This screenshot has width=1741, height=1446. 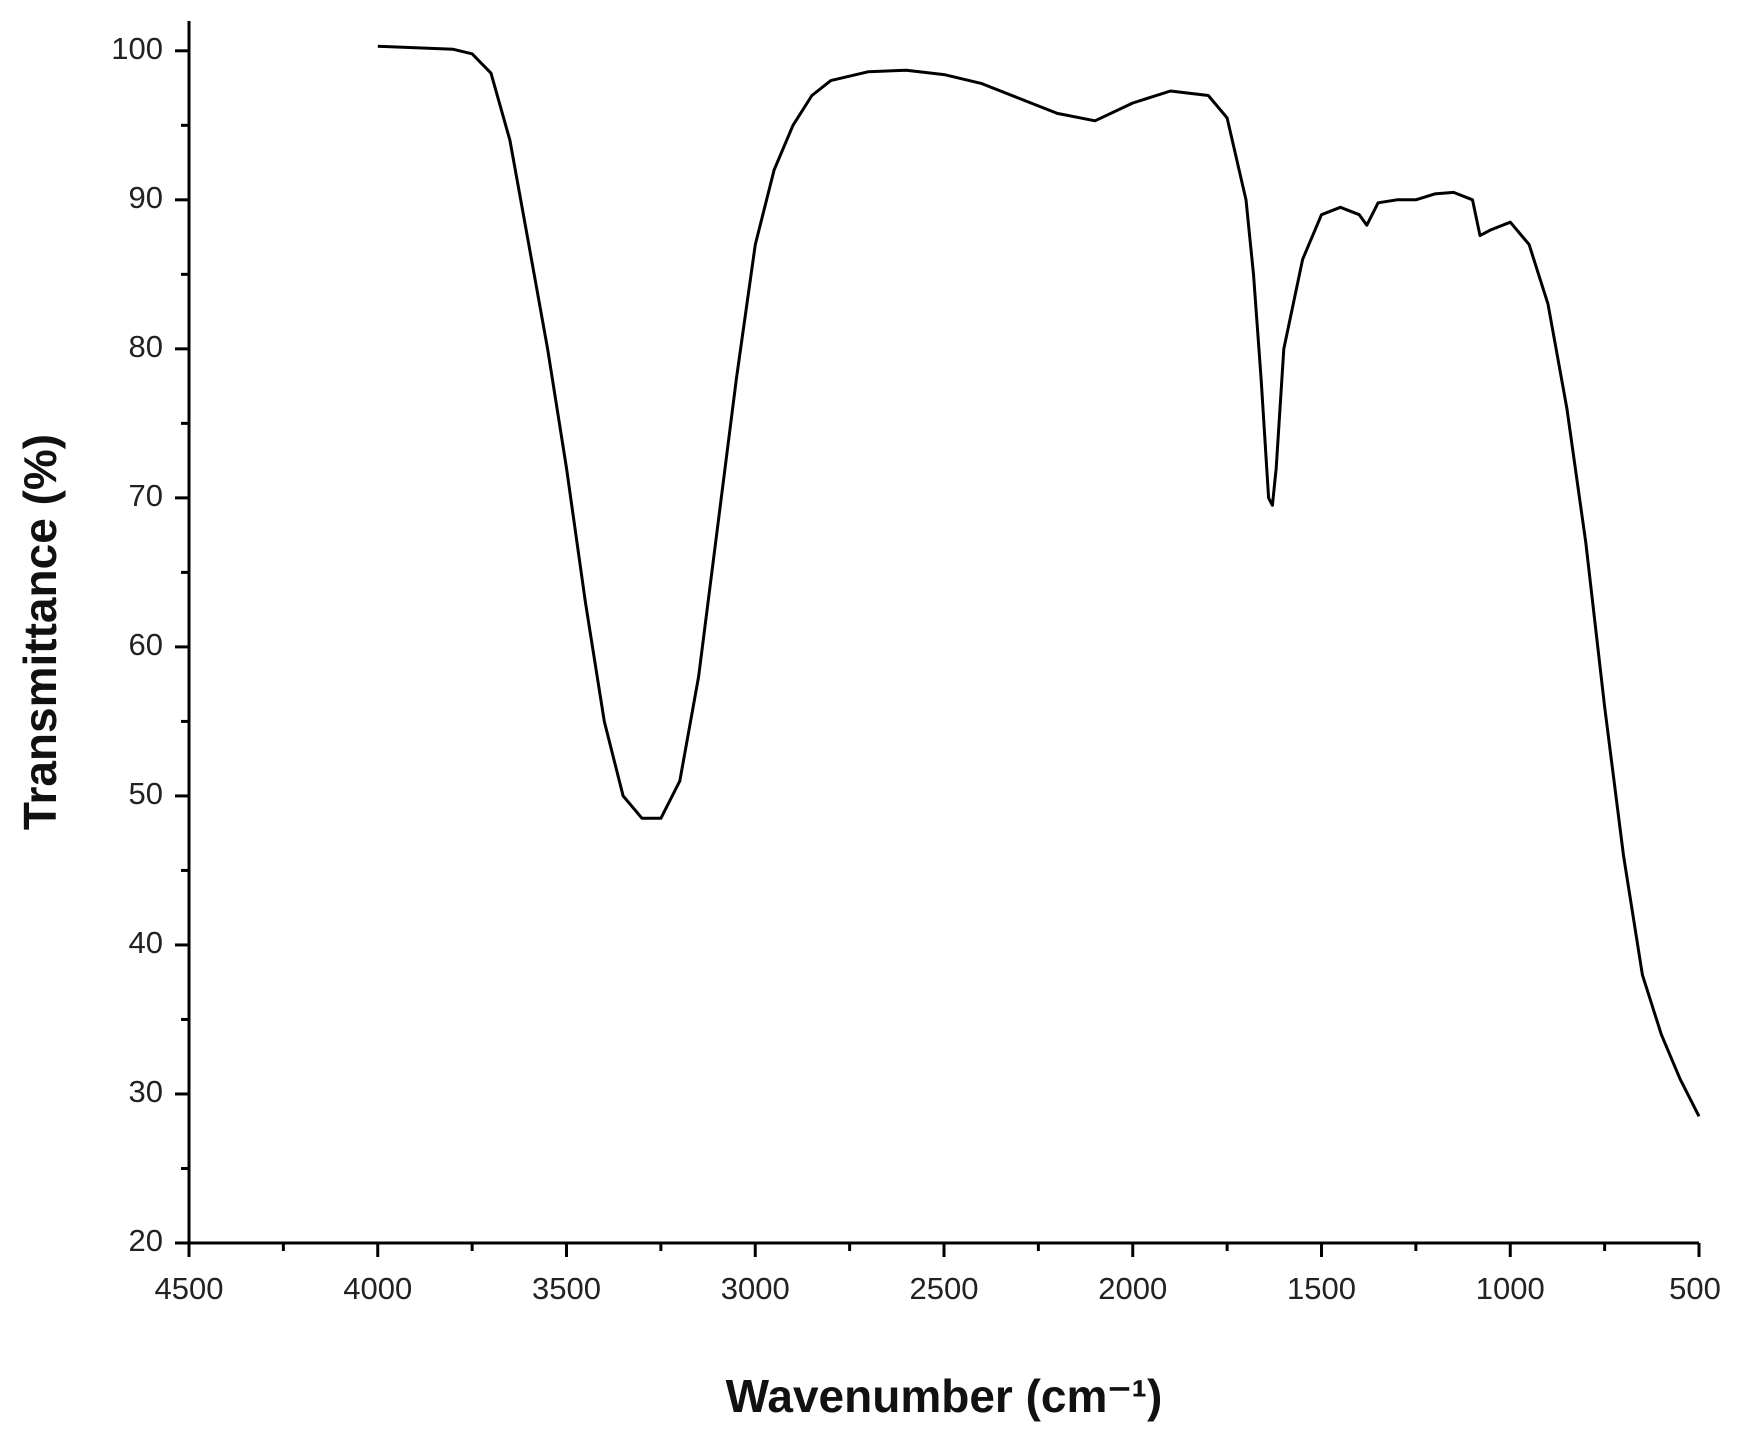 I want to click on x-tick-label: 2000, so click(x=1132, y=1288).